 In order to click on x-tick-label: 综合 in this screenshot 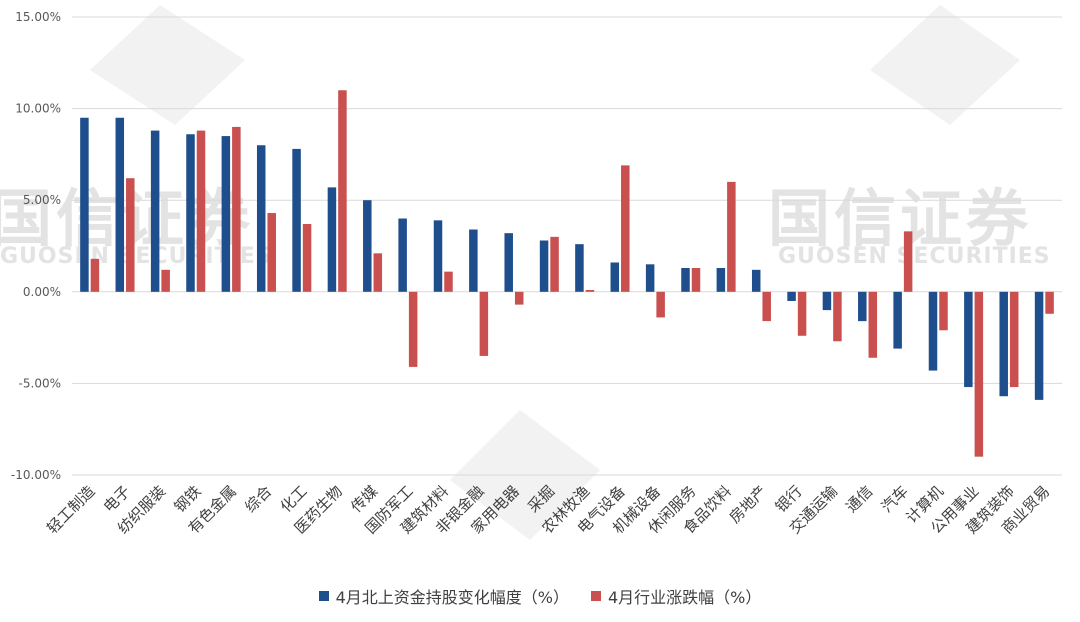, I will do `click(258, 499)`.